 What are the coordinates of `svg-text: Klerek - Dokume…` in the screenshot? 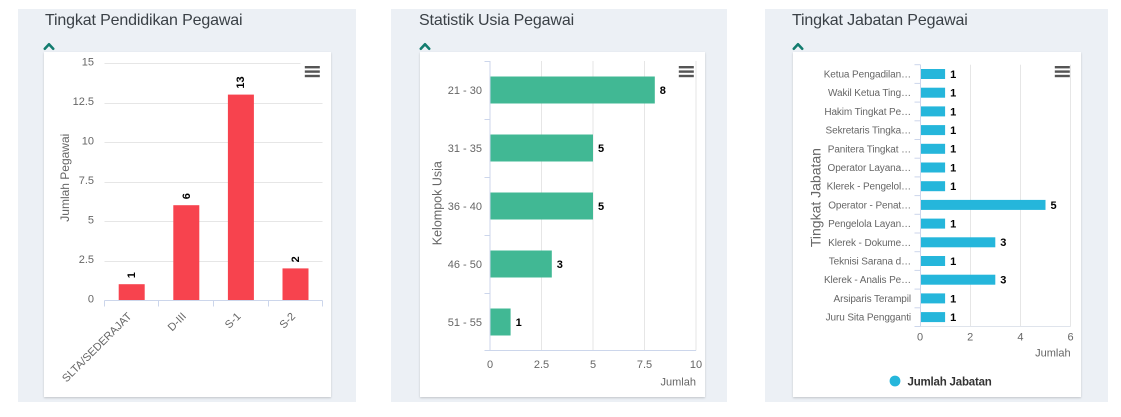 It's located at (869, 242).